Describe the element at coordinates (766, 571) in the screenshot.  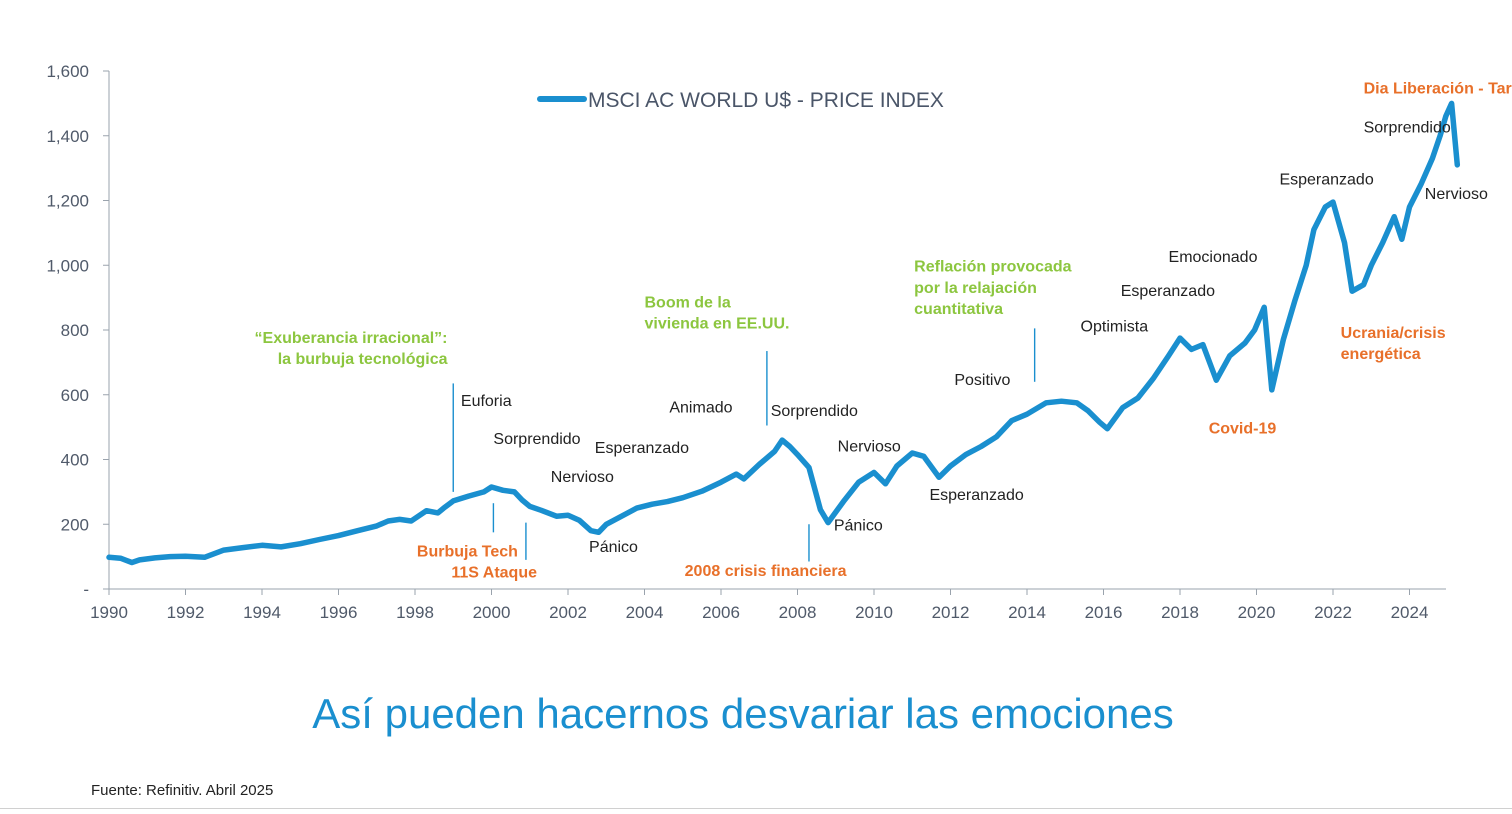
I see `annotation-label: 2008 crisis financiera` at that location.